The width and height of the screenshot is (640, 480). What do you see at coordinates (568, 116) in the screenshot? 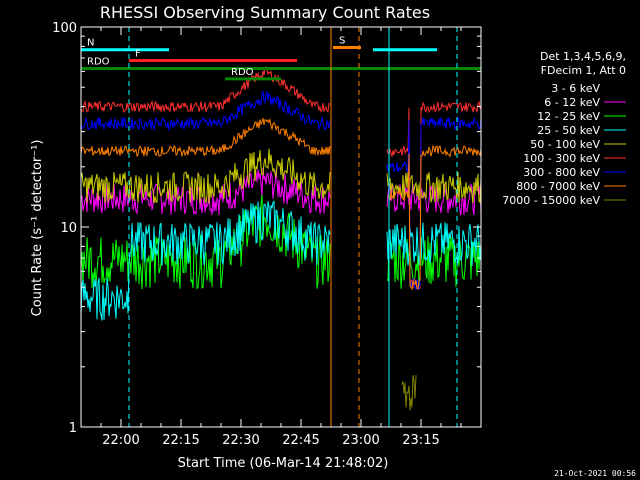
I see `legend-entry-label: 12 - 25 keV` at bounding box center [568, 116].